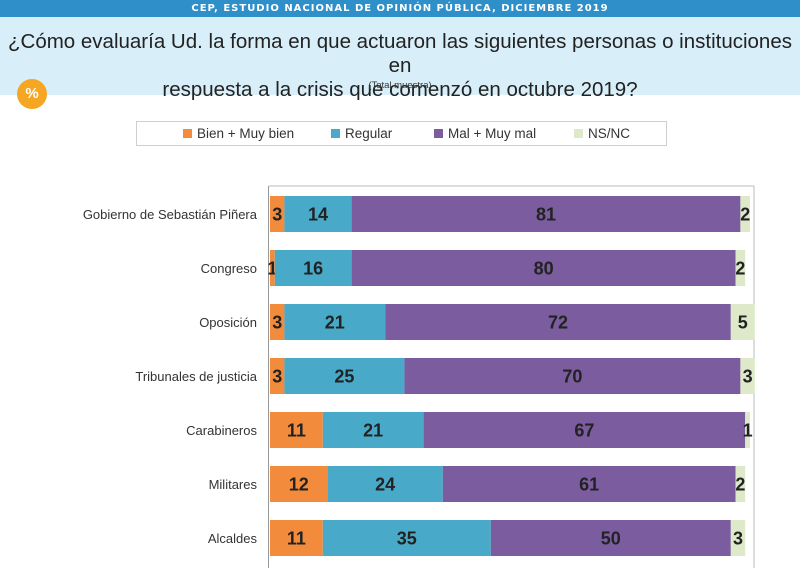 Image resolution: width=800 pixels, height=575 pixels. What do you see at coordinates (400, 85) in the screenshot?
I see `chart-subtitle: (Total muestra)` at bounding box center [400, 85].